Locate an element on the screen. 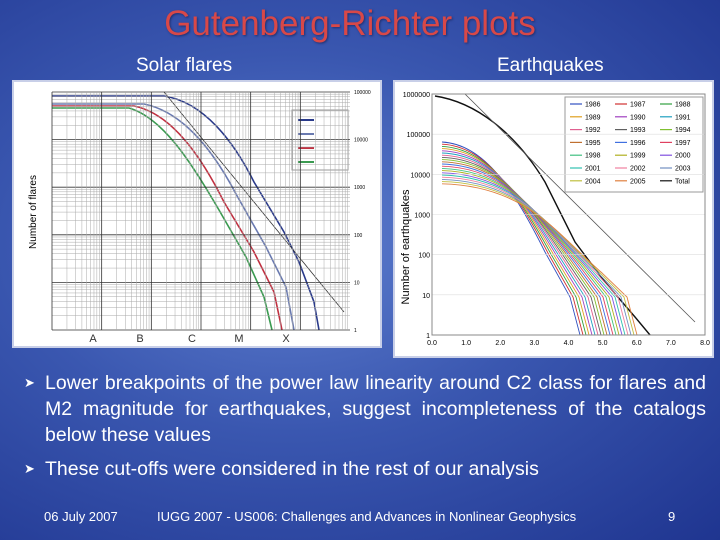  x-tick-label: 5.0 is located at coordinates (603, 343).